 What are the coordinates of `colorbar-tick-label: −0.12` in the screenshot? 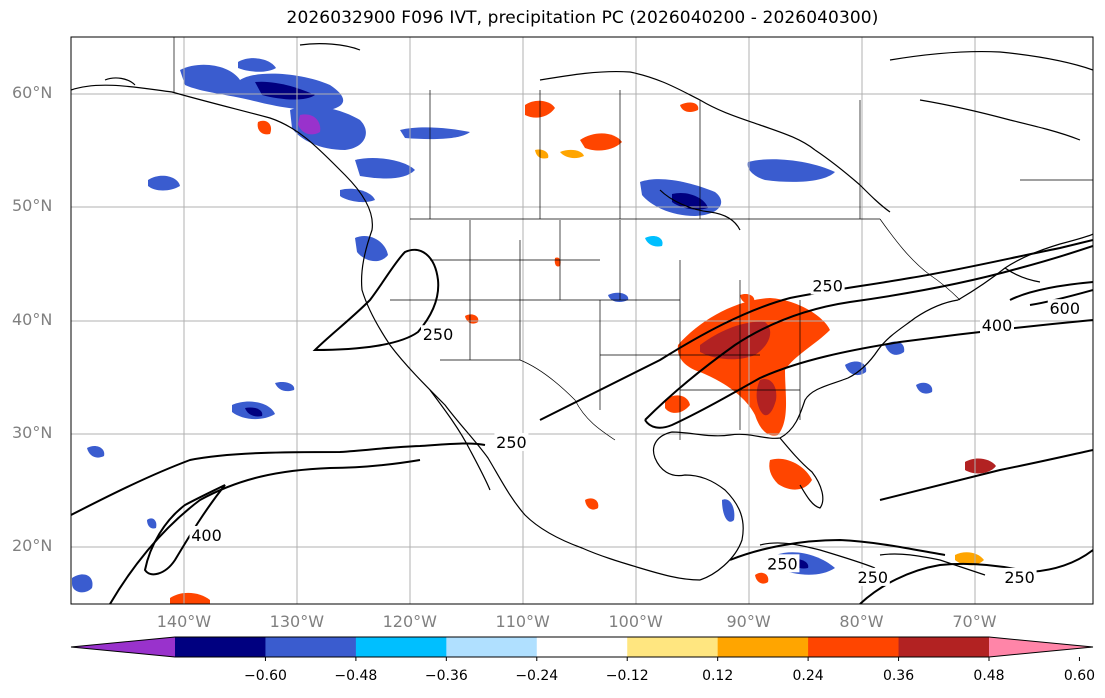 It's located at (627, 676).